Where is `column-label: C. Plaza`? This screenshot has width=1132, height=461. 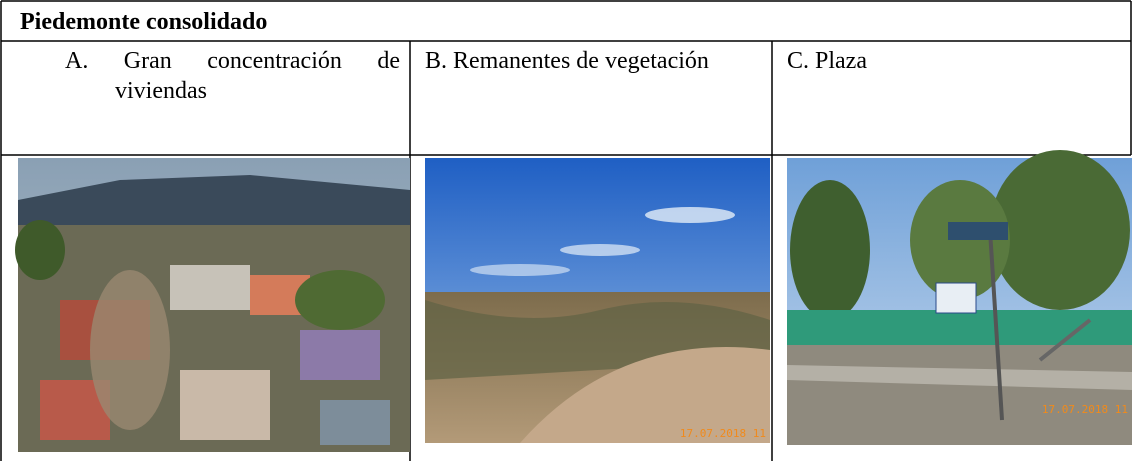
column-label: C. Plaza is located at coordinates (827, 61).